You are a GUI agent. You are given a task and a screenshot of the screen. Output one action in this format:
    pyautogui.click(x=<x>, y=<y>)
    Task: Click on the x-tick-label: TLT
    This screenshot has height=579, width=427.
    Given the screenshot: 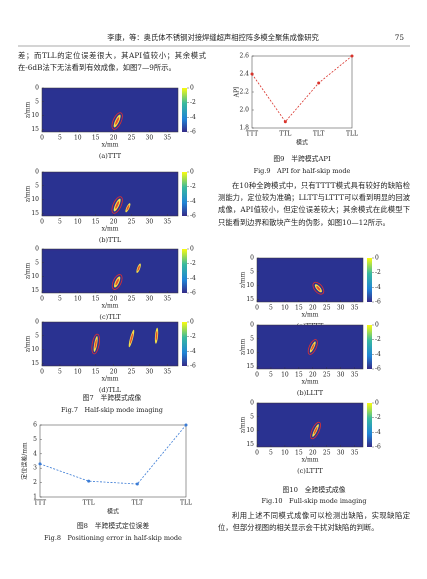 What is the action you would take?
    pyautogui.click(x=138, y=503)
    